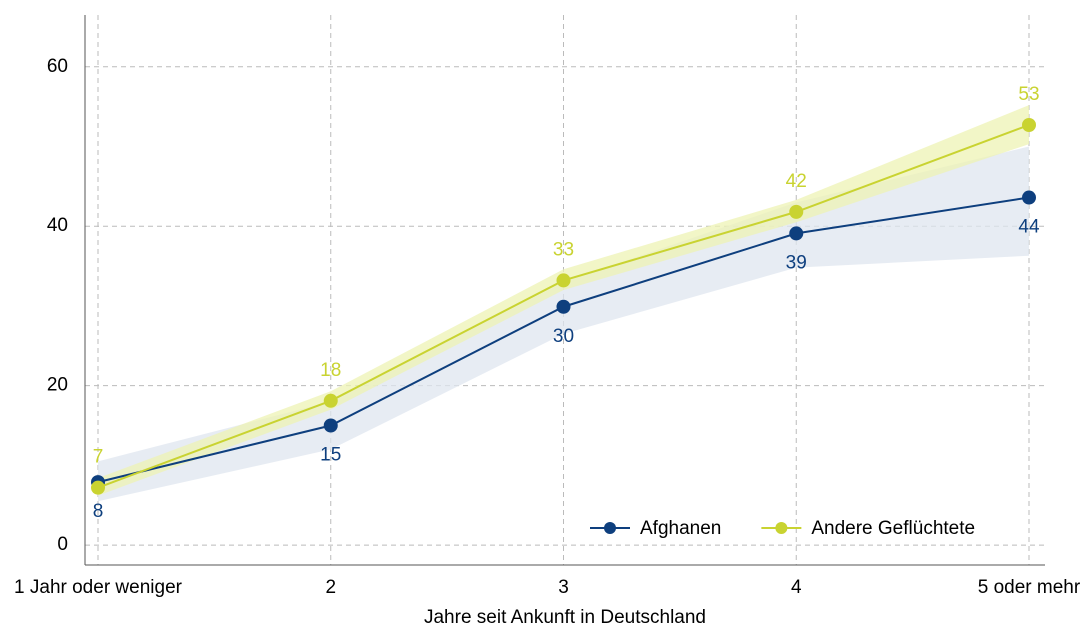 The image size is (1089, 638). I want to click on y-tick-label: 20, so click(57, 385).